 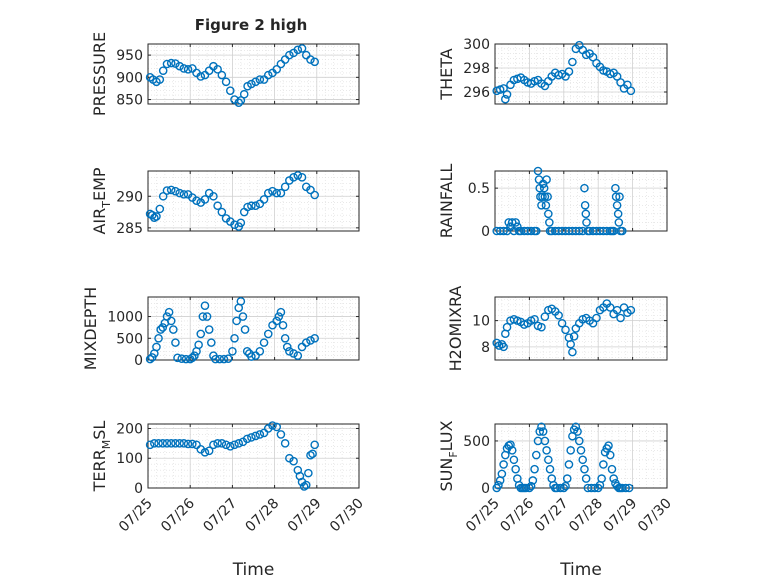 What do you see at coordinates (448, 455) in the screenshot?
I see `y-axis-label: SUNFLUX` at bounding box center [448, 455].